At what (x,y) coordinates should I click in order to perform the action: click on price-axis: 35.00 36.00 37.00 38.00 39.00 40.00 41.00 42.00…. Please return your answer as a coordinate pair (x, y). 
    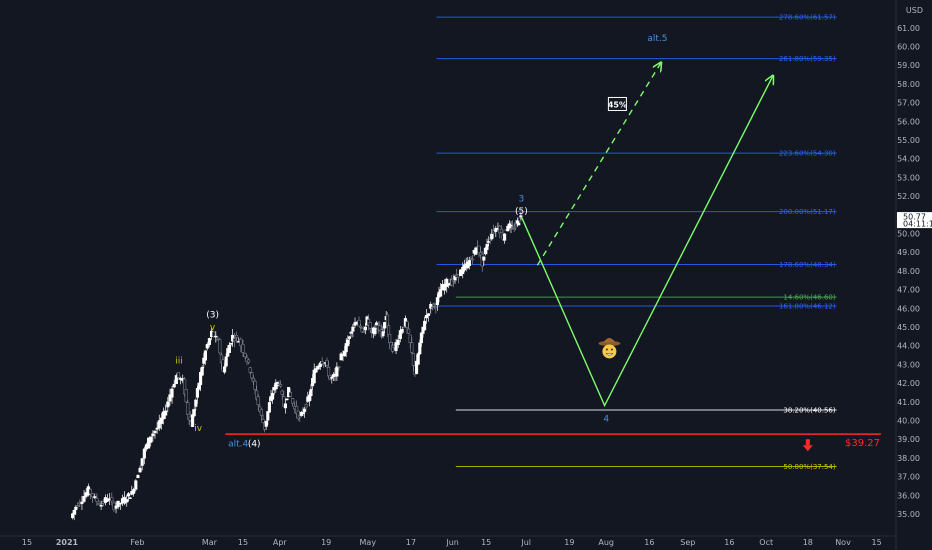
    Looking at the image, I should click on (913, 275).